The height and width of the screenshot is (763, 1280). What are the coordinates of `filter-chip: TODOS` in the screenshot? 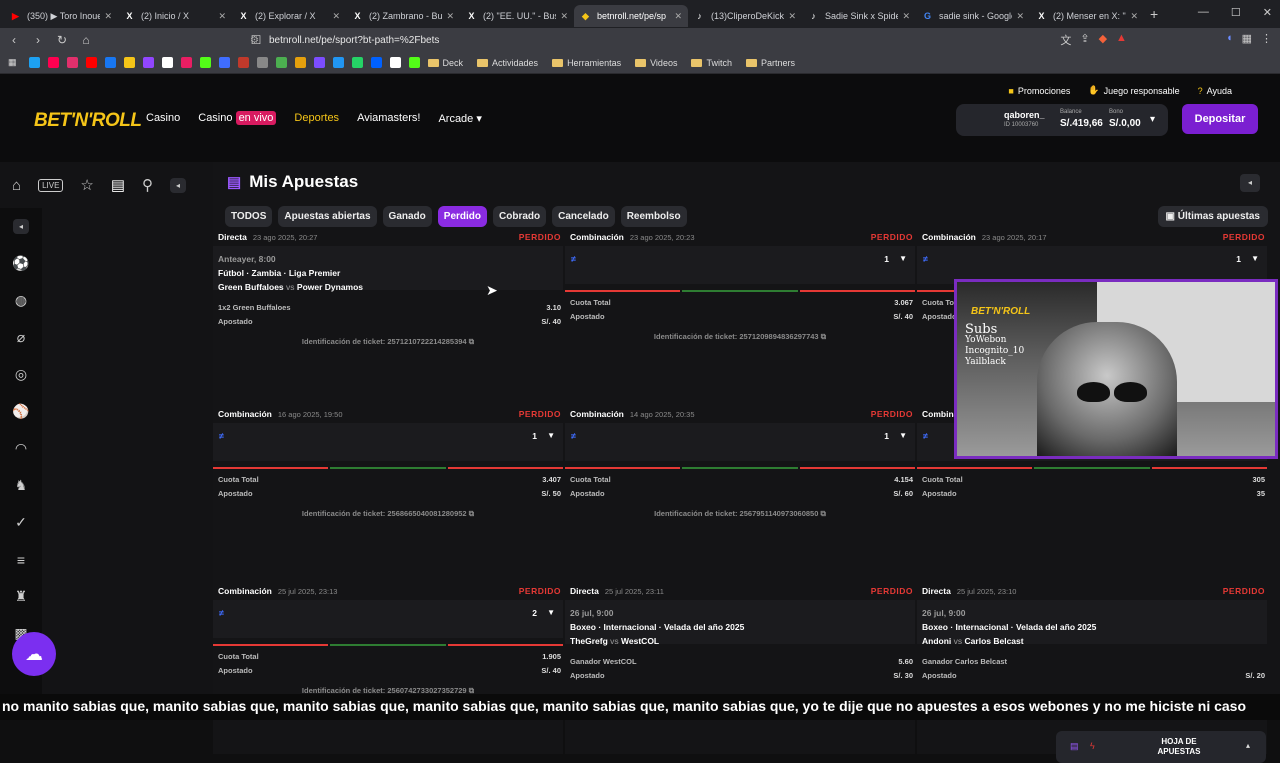 It's located at (249, 216).